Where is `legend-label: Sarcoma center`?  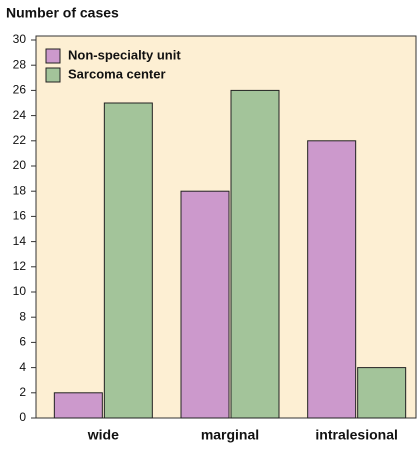
legend-label: Sarcoma center is located at coordinates (117, 73).